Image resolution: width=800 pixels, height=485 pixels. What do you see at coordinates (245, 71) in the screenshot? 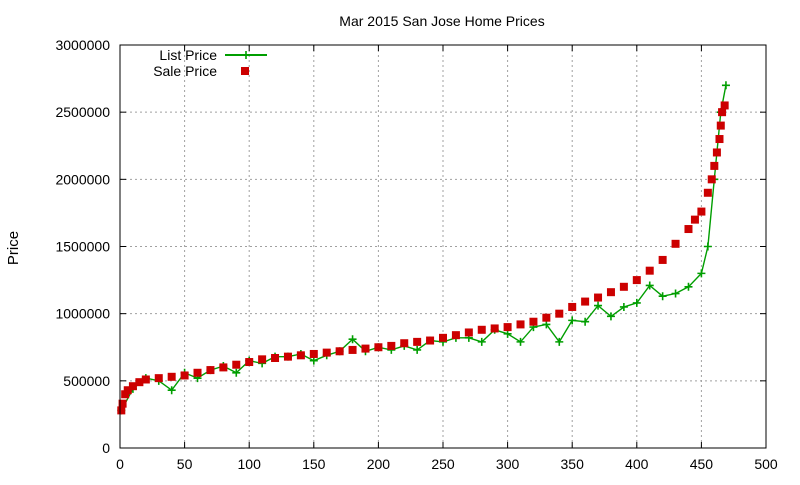
I see `legend-marker-sale-price` at bounding box center [245, 71].